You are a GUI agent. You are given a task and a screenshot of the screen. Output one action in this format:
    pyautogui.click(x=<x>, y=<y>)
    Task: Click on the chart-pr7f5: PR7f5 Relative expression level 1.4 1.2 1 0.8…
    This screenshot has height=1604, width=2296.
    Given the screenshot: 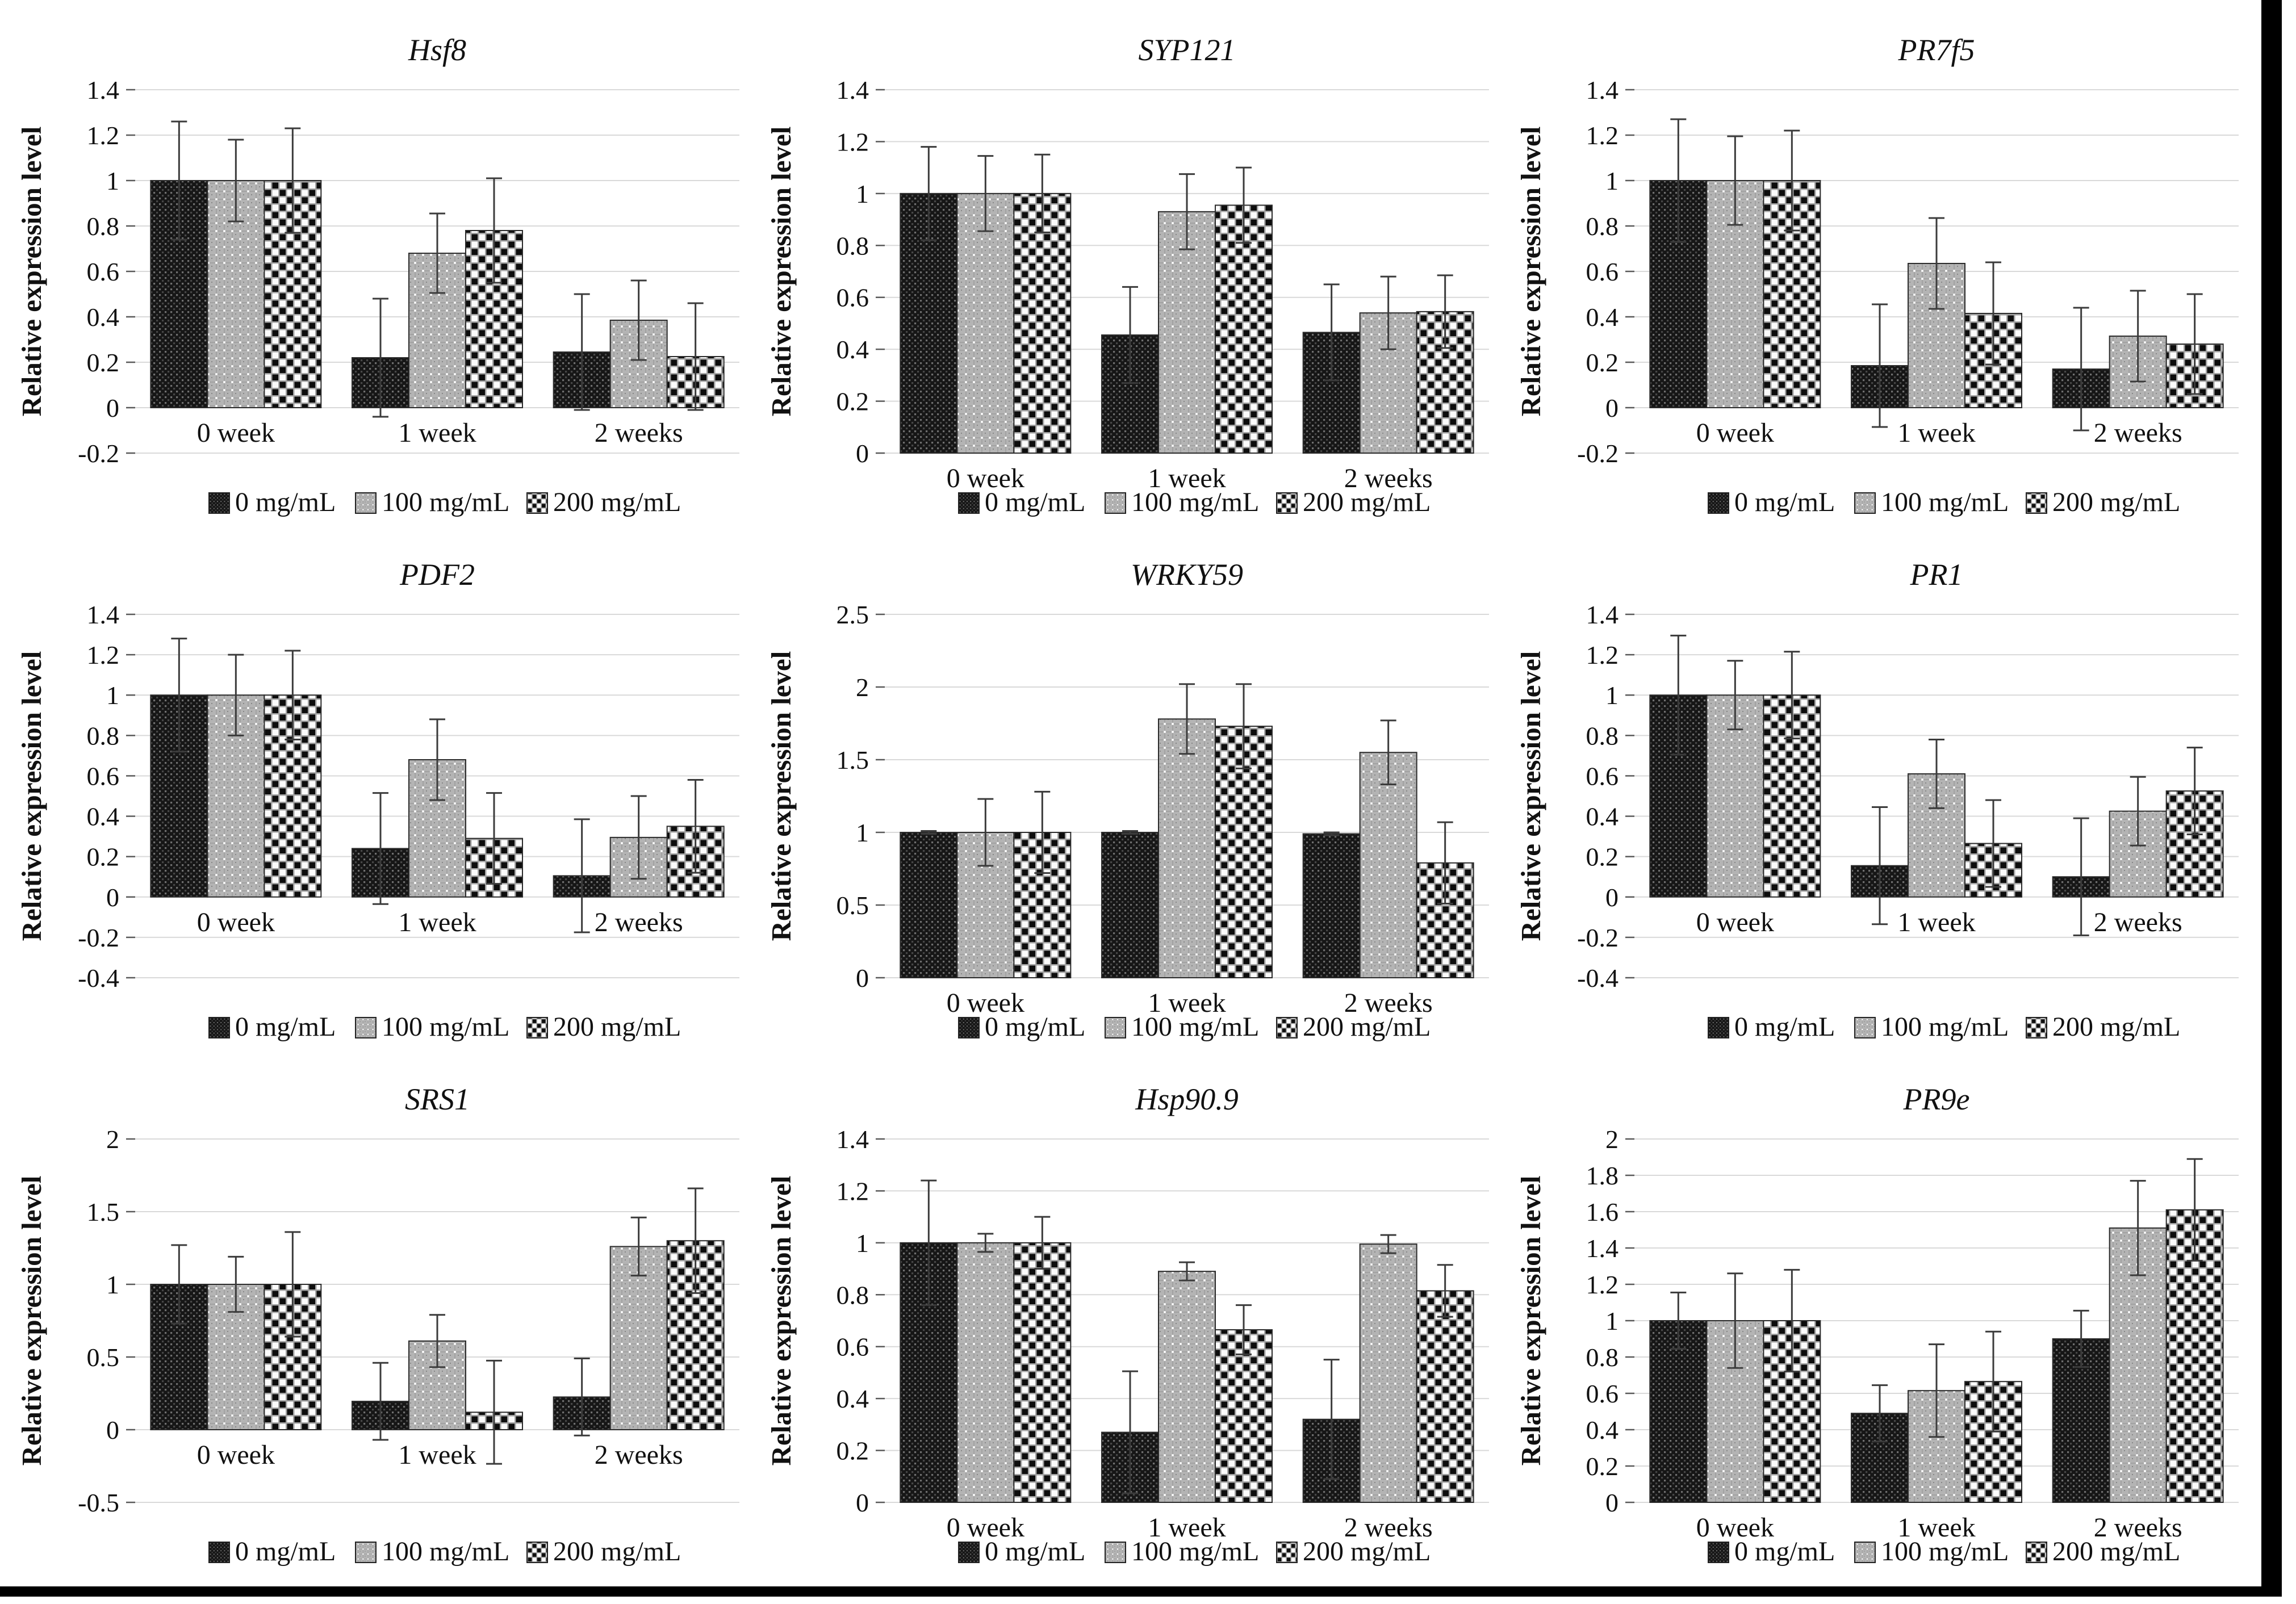 What is the action you would take?
    pyautogui.click(x=1877, y=275)
    